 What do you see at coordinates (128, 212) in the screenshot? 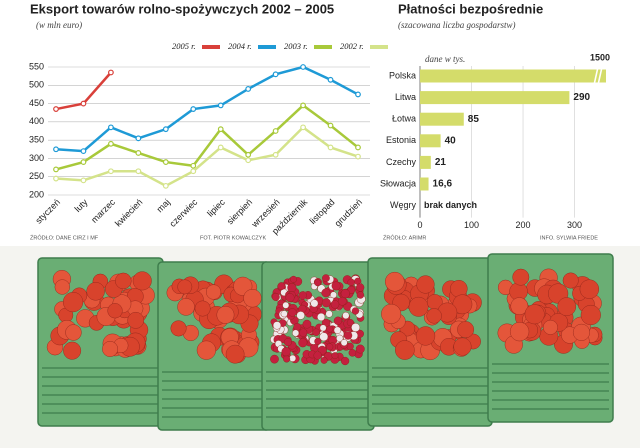
I see `x-tick-label: kwiecień` at bounding box center [128, 212].